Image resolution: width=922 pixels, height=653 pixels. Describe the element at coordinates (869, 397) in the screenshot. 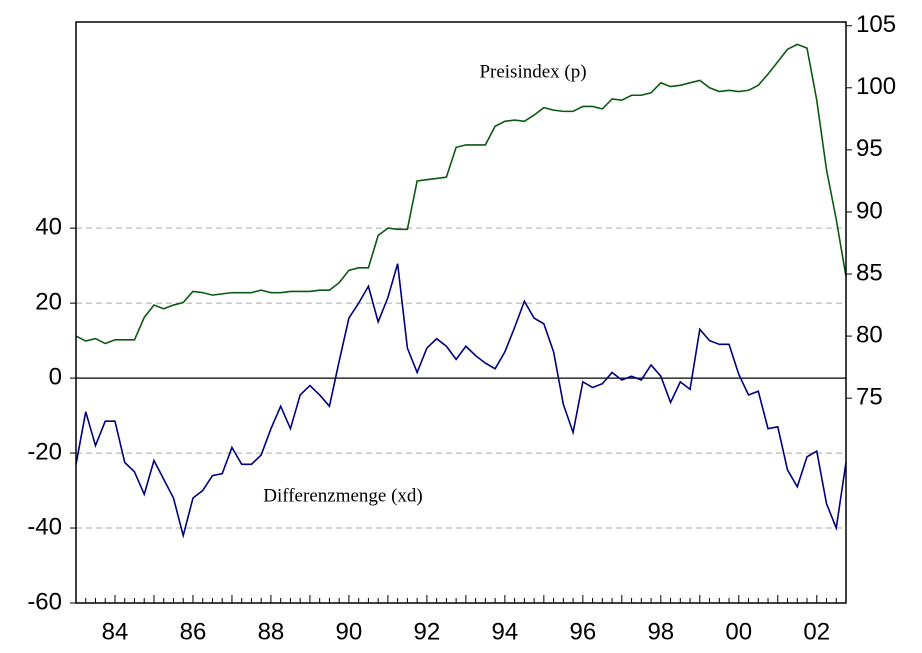

I see `y2-tick-label: 75` at that location.